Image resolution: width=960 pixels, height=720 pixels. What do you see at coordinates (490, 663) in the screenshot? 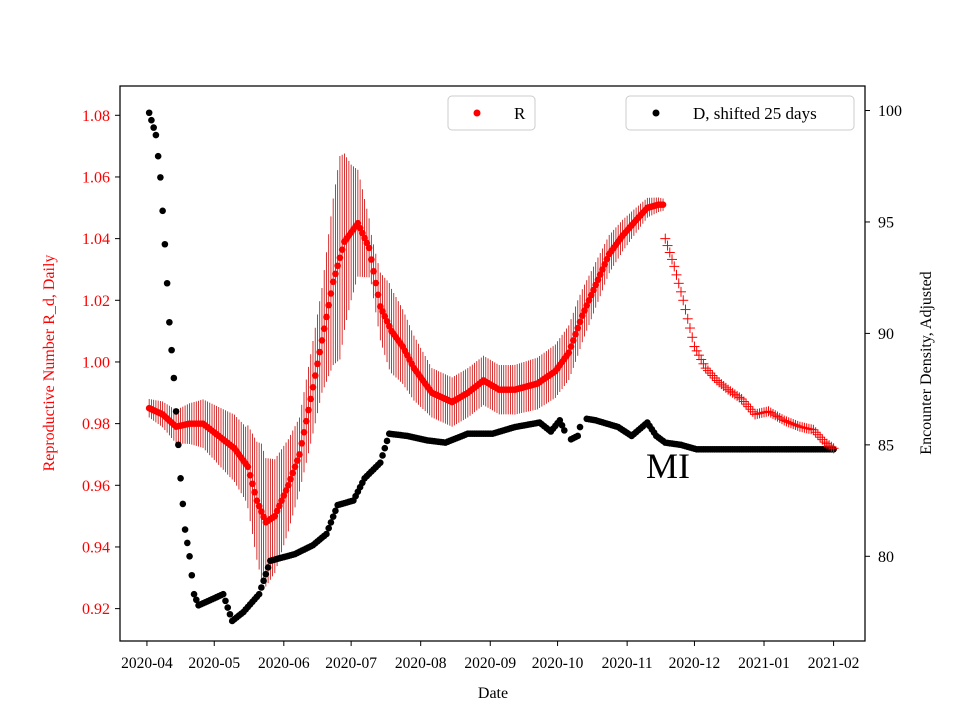
I see `x-tick-label: 2020-09` at bounding box center [490, 663].